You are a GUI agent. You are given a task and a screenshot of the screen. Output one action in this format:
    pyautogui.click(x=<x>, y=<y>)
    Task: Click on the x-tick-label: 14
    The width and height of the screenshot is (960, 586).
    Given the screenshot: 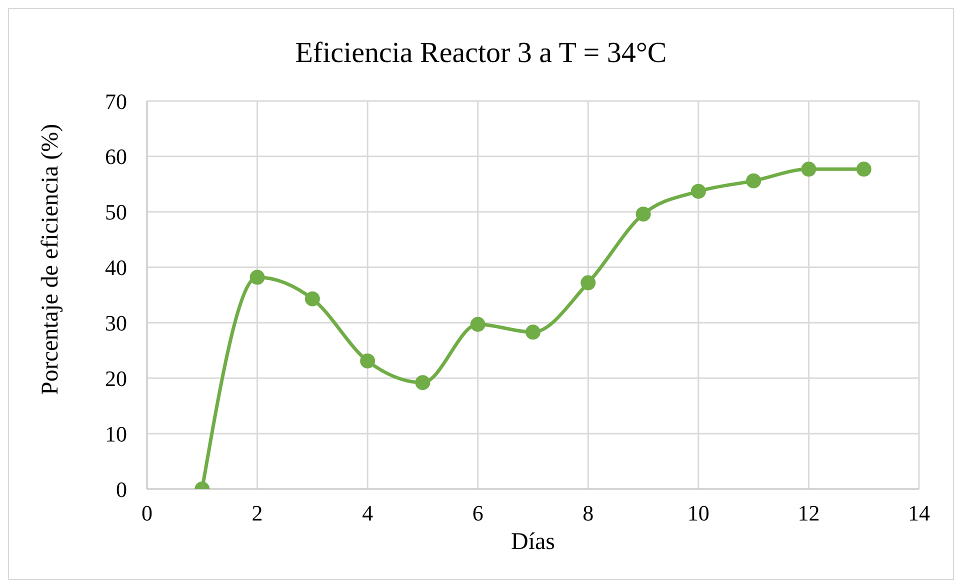 What is the action you would take?
    pyautogui.click(x=919, y=513)
    